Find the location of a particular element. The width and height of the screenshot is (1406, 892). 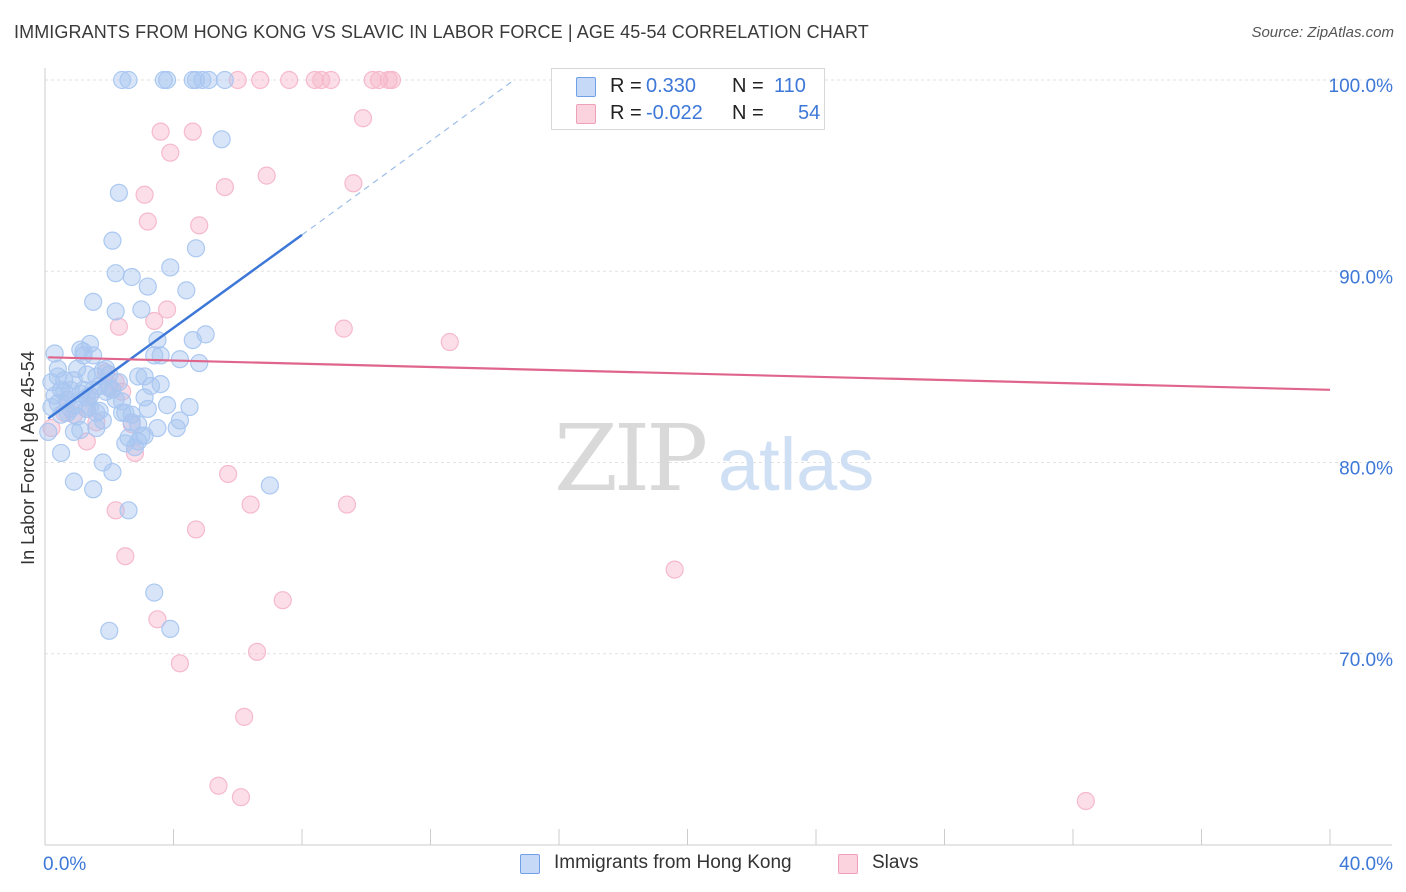

y-tick-label: 80.0% is located at coordinates (1366, 469).